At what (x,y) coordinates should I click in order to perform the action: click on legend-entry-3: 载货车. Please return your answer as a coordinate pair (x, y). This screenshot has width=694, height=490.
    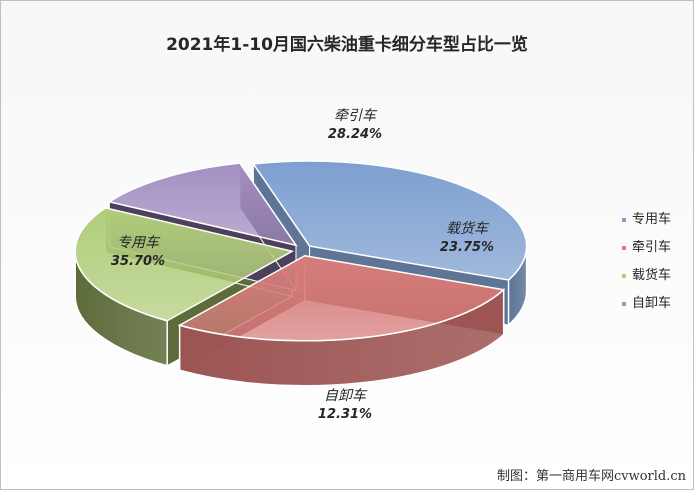
    Looking at the image, I should click on (651, 275).